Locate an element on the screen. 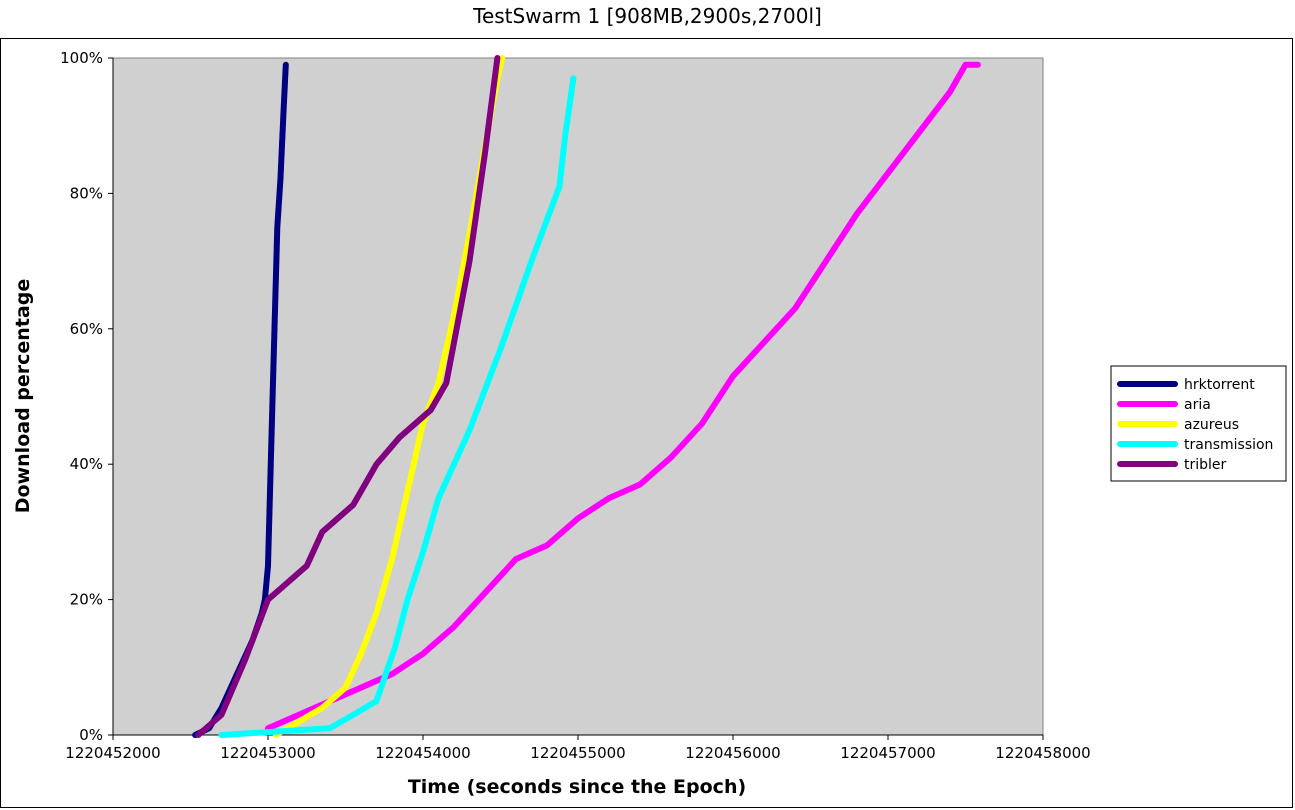 This screenshot has height=810, width=1295. y-tick-label: 80% is located at coordinates (86, 193).